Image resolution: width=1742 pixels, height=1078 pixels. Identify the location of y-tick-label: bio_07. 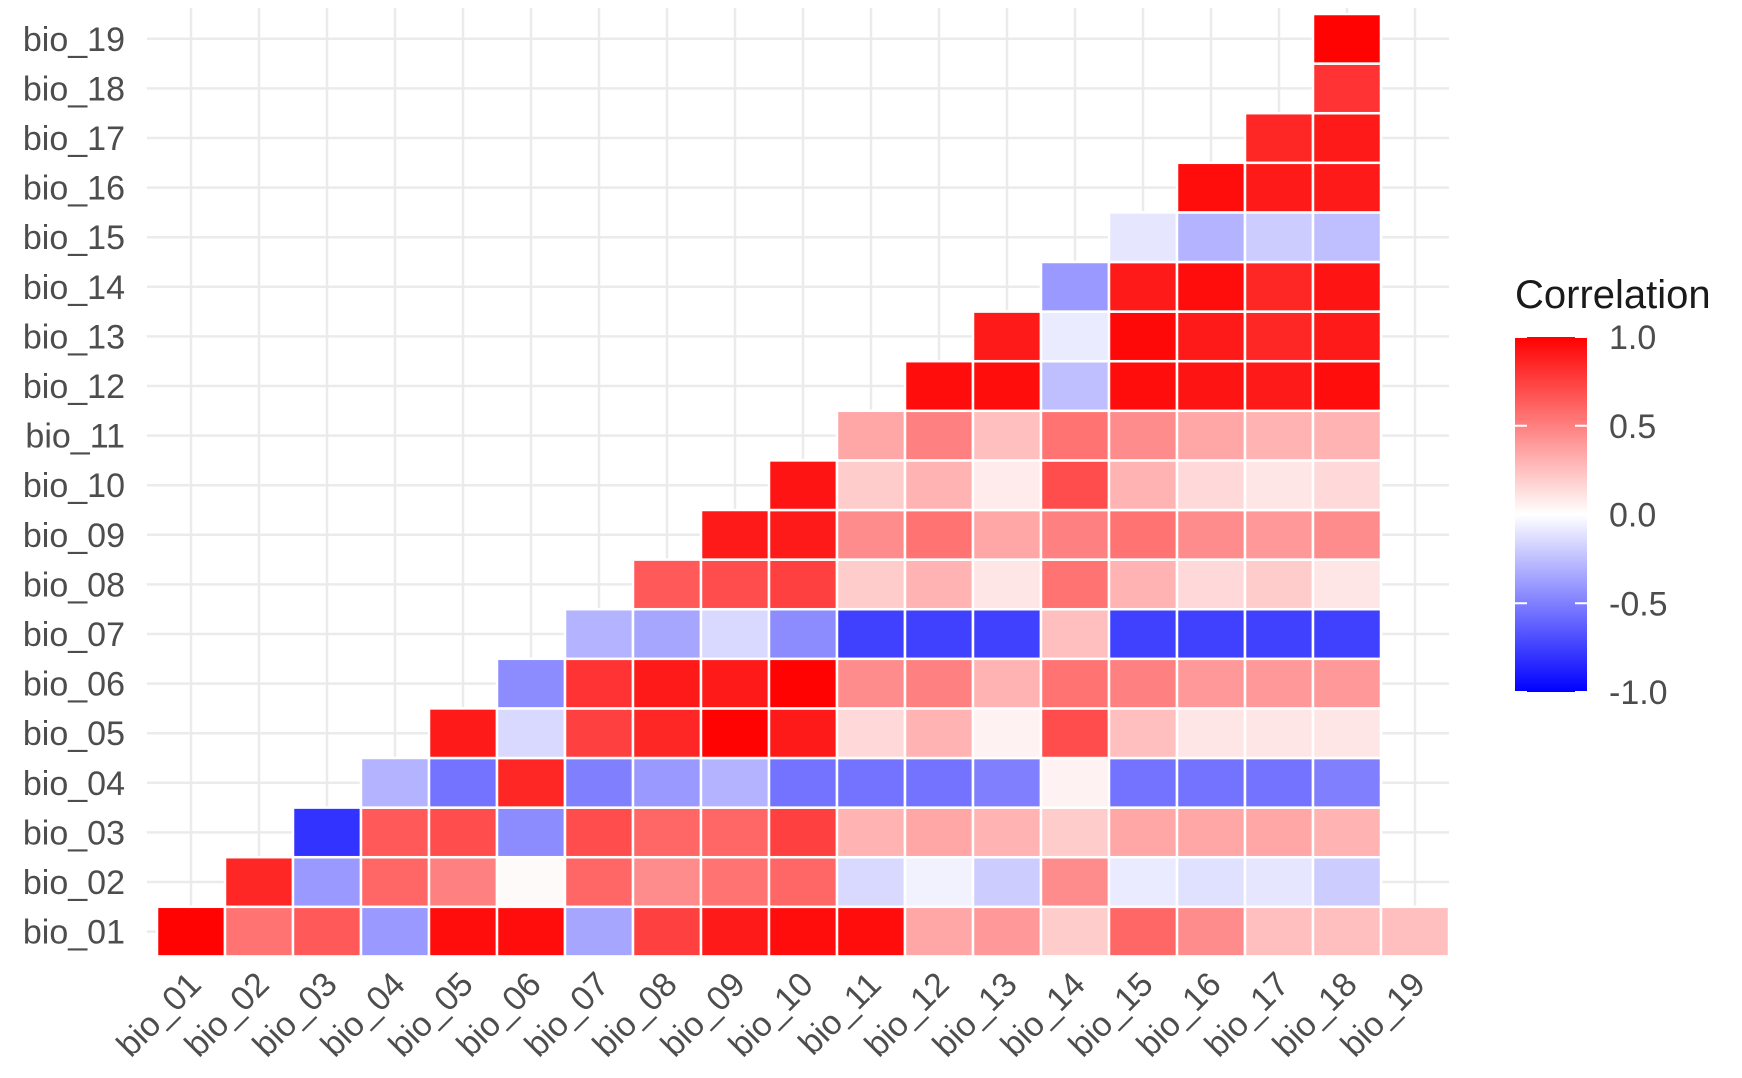
(74, 635).